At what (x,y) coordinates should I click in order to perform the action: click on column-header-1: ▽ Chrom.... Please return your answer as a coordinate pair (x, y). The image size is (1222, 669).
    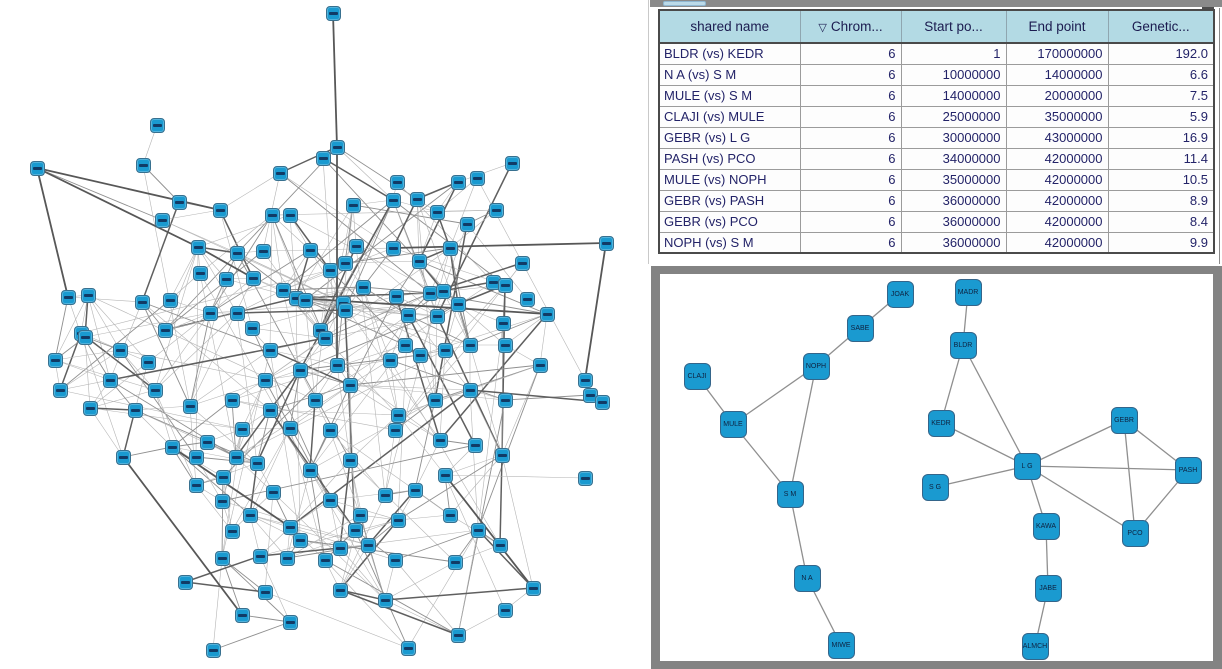
    Looking at the image, I should click on (850, 26).